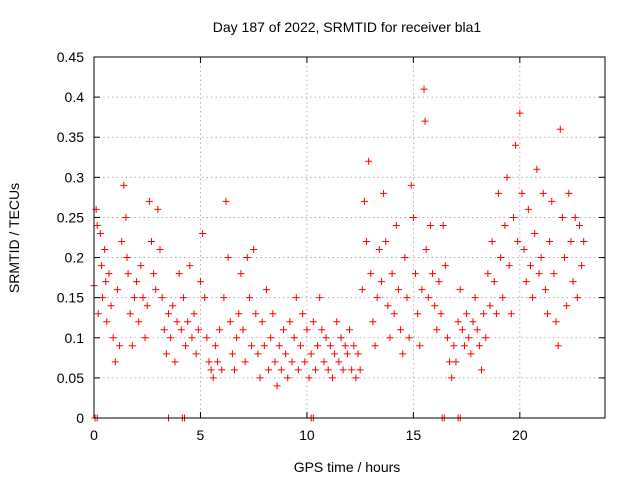 This screenshot has height=480, width=640. Describe the element at coordinates (75, 338) in the screenshot. I see `y-tick-label: 0.1` at that location.